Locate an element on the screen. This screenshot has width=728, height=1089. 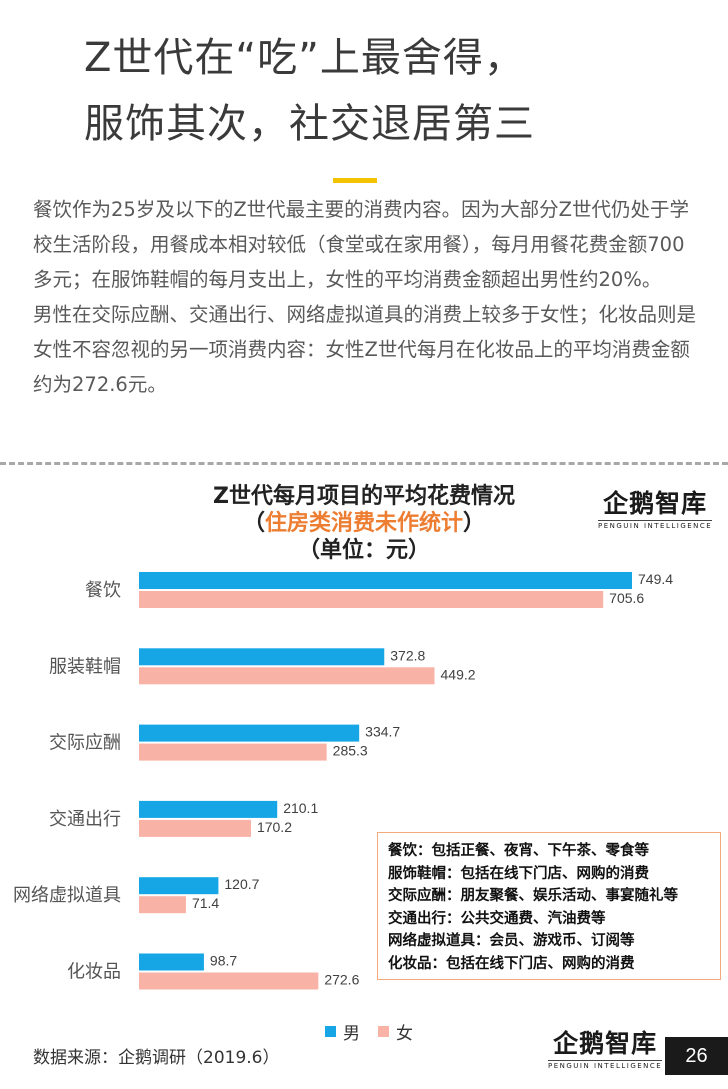
category-label: 交际应酬 is located at coordinates (85, 743).